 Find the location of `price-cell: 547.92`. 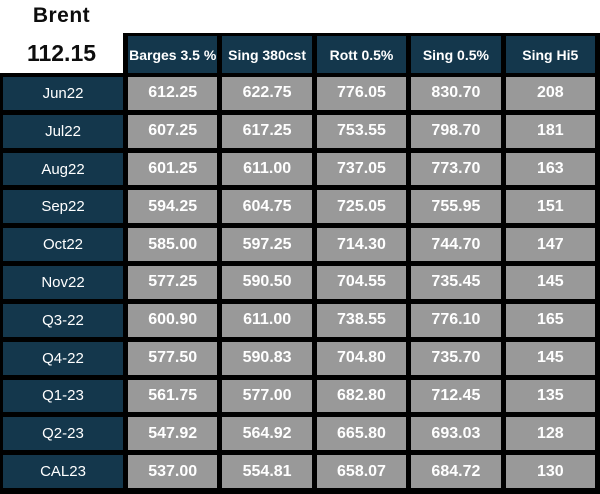

price-cell: 547.92 is located at coordinates (173, 434).